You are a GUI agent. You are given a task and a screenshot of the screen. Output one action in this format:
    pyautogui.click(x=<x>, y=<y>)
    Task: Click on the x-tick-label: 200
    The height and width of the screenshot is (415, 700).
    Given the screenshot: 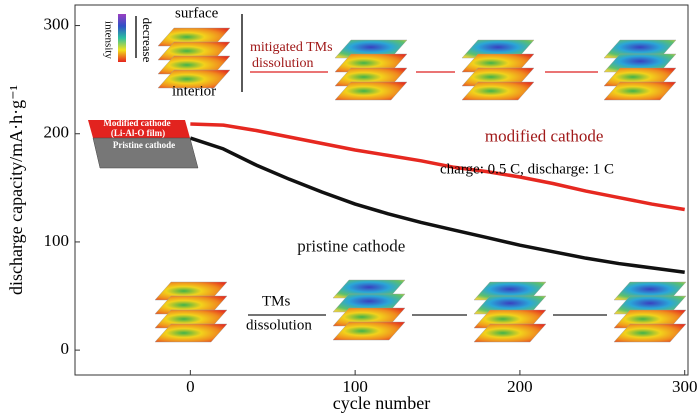 What is the action you would take?
    pyautogui.click(x=520, y=386)
    